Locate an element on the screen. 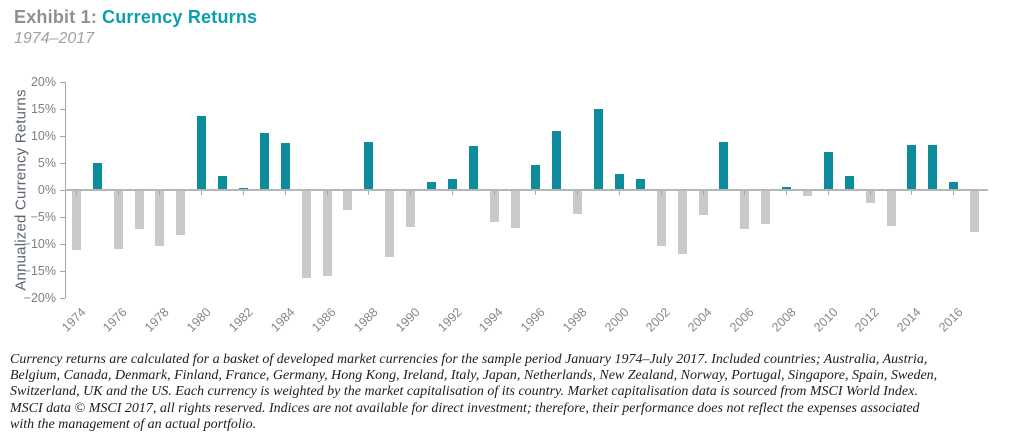 This screenshot has height=441, width=1022. x-tick-label: 2016 is located at coordinates (951, 320).